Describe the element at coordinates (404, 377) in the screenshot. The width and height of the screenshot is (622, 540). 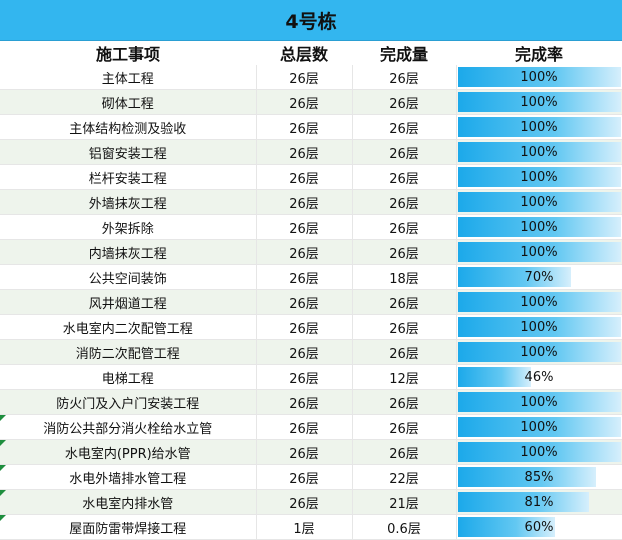
I see `cell-completed: 12层` at that location.